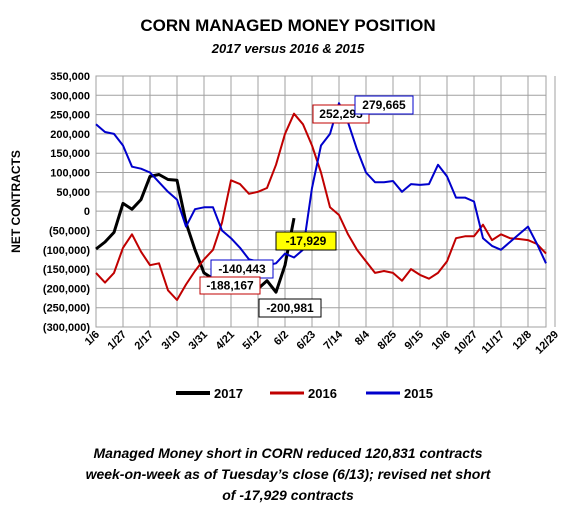  I want to click on callout: -200,981, so click(290, 308).